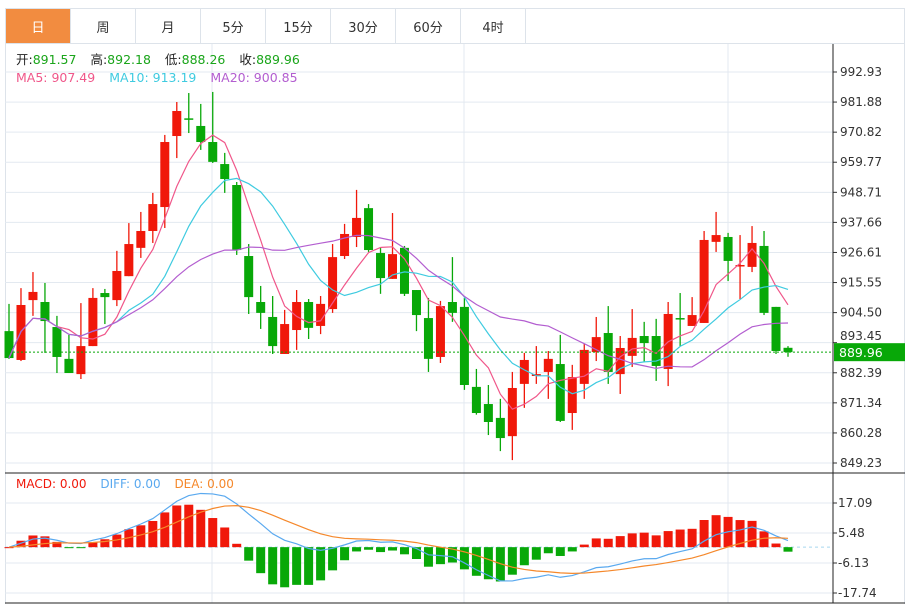 The width and height of the screenshot is (911, 606). Describe the element at coordinates (204, 484) in the screenshot. I see `dea-value: DEA: 0.00` at that location.